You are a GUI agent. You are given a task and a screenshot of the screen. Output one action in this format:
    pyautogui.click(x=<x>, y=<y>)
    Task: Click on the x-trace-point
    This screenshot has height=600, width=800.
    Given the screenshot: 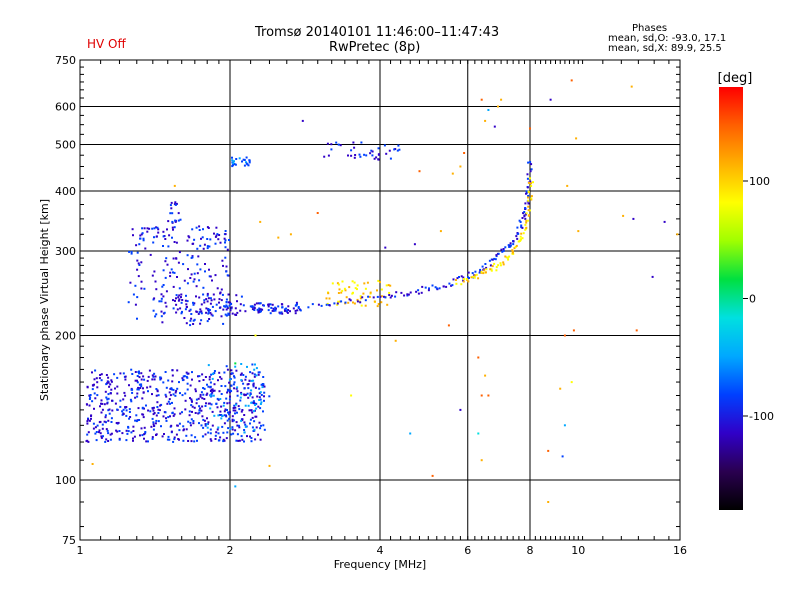 What is the action you would take?
    pyautogui.click(x=505, y=256)
    